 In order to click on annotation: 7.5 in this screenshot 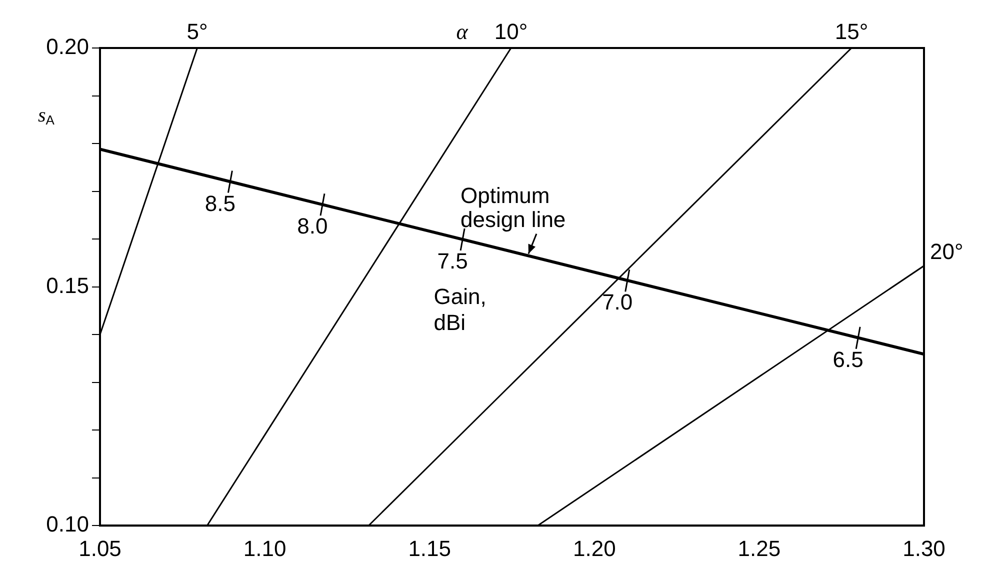, I will do `click(452, 261)`.